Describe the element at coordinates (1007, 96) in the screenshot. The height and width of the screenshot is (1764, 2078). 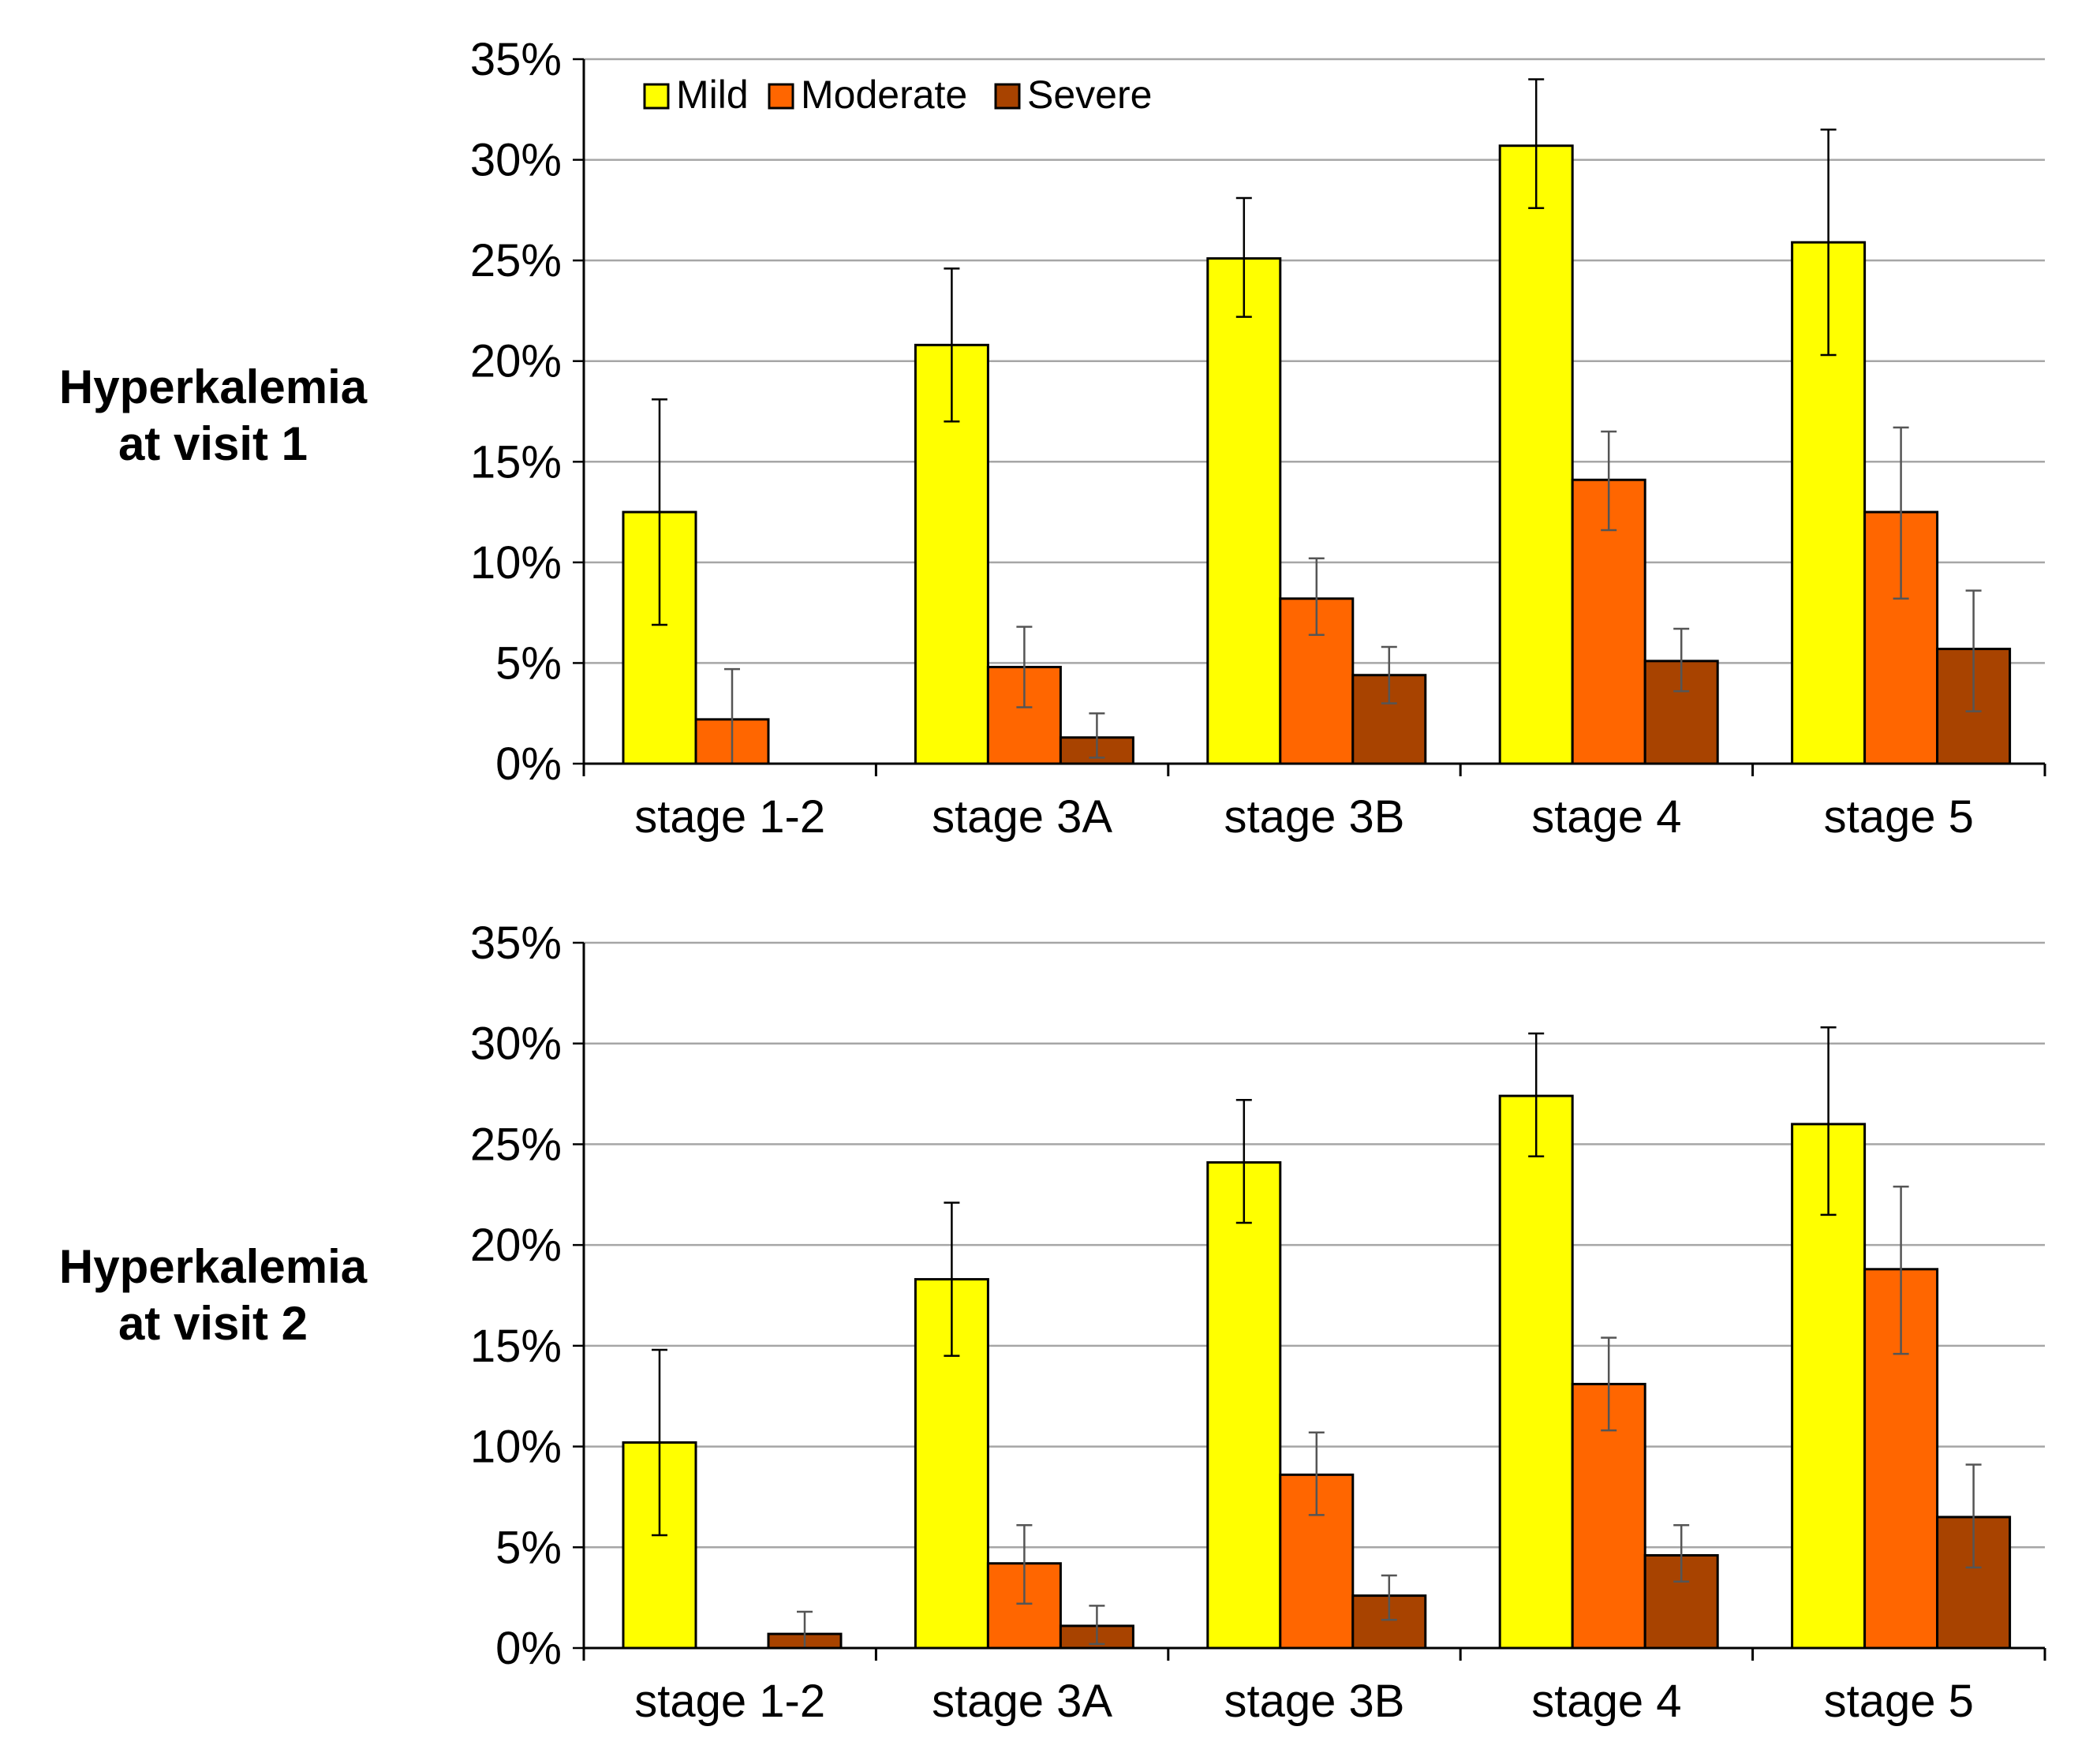
I see `legend-swatch-severe` at that location.